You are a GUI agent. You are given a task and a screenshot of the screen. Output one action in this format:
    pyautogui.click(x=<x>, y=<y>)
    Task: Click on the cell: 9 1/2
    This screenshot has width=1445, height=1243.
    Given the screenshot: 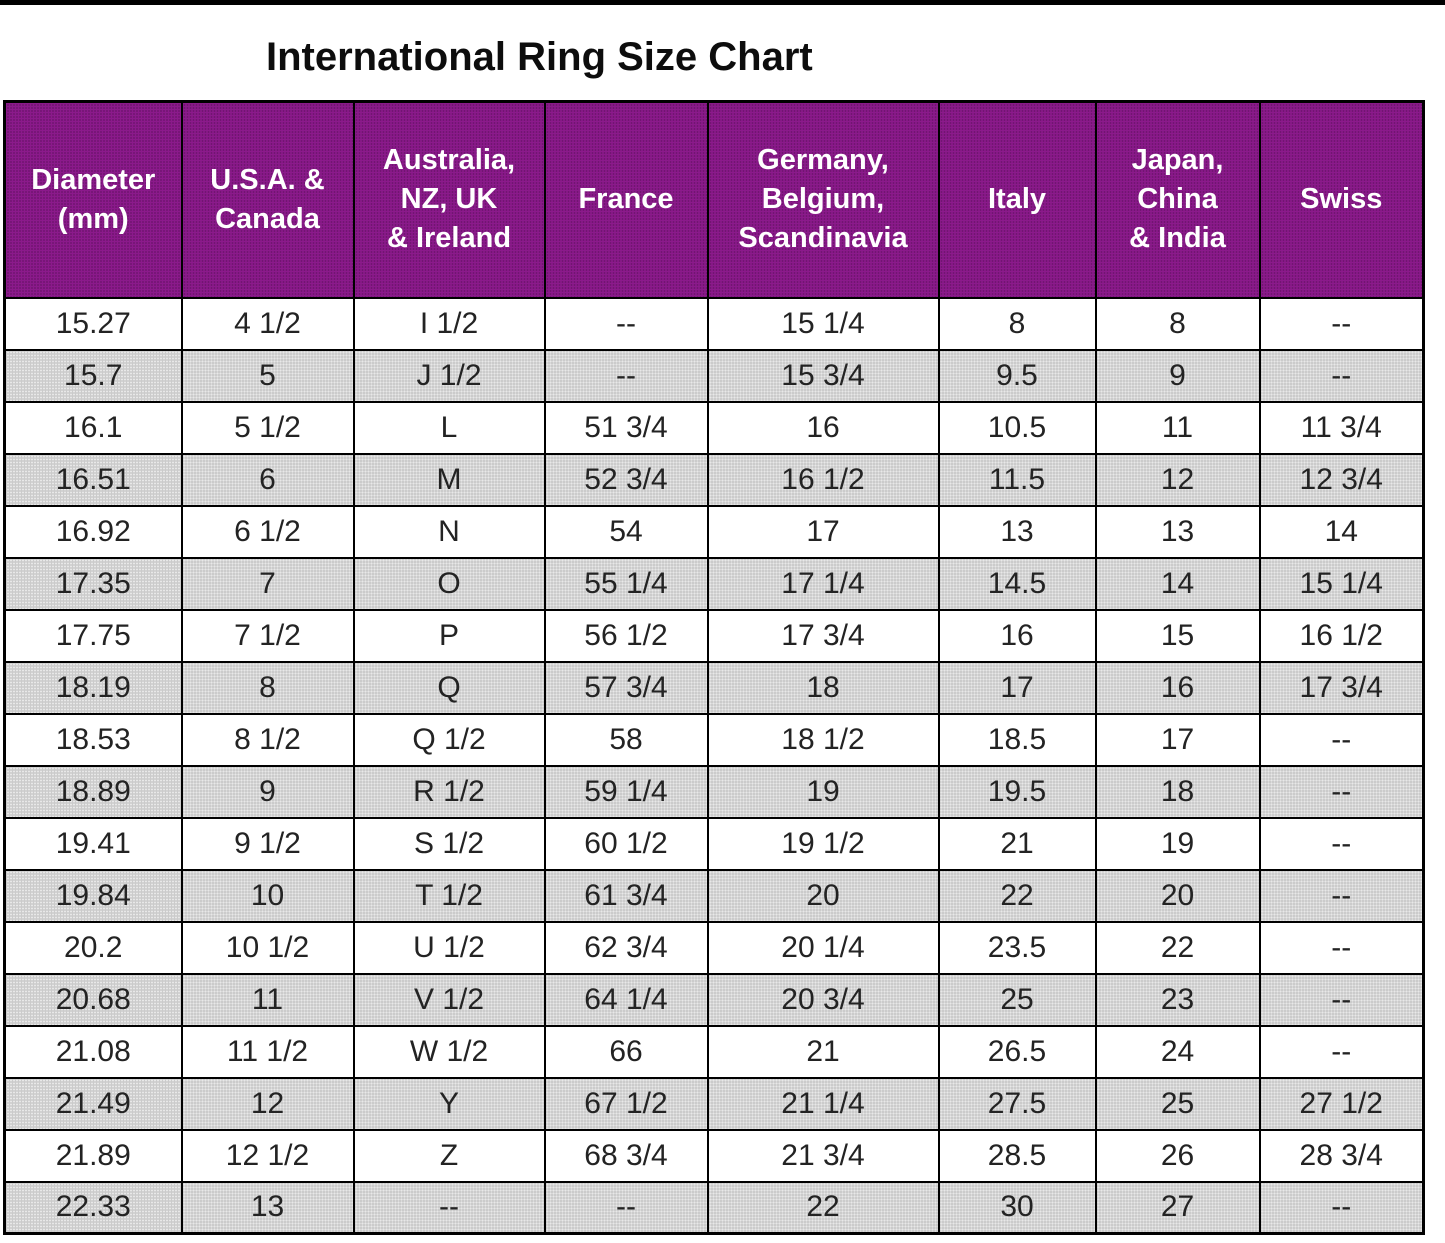 What is the action you would take?
    pyautogui.click(x=267, y=843)
    